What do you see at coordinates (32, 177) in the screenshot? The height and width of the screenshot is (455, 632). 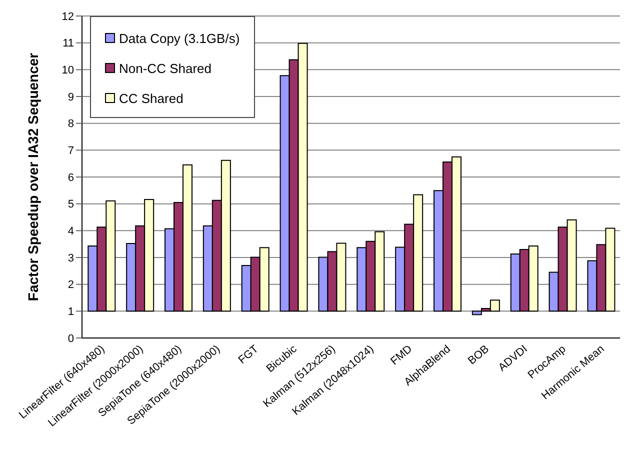 I see `y-axis-title: Factor Speedup over IA32 Sequencer` at bounding box center [32, 177].